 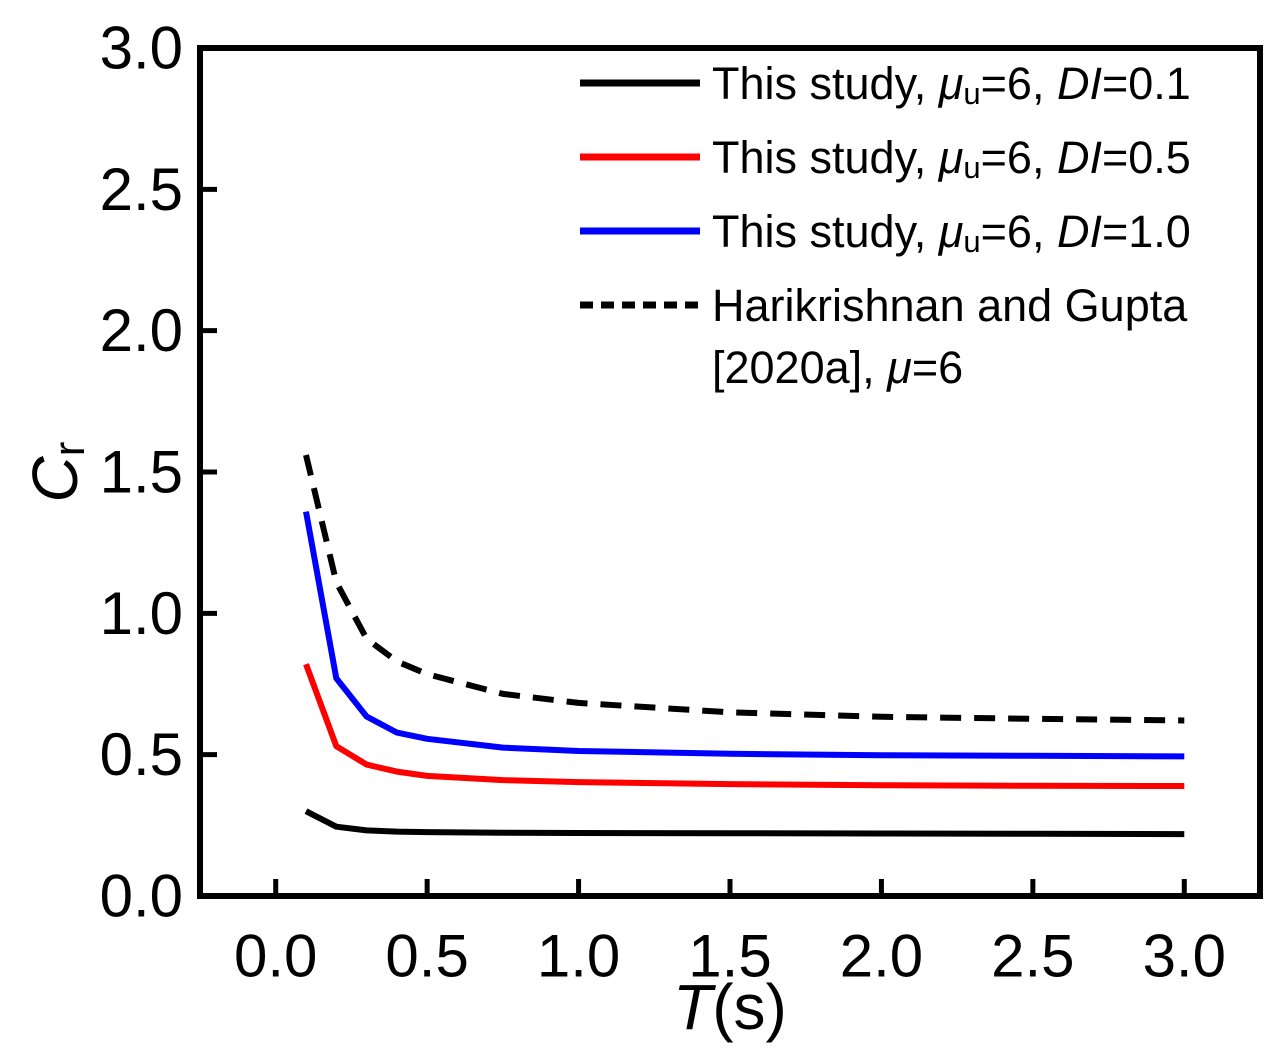 What do you see at coordinates (55, 478) in the screenshot?
I see `text-part: C` at bounding box center [55, 478].